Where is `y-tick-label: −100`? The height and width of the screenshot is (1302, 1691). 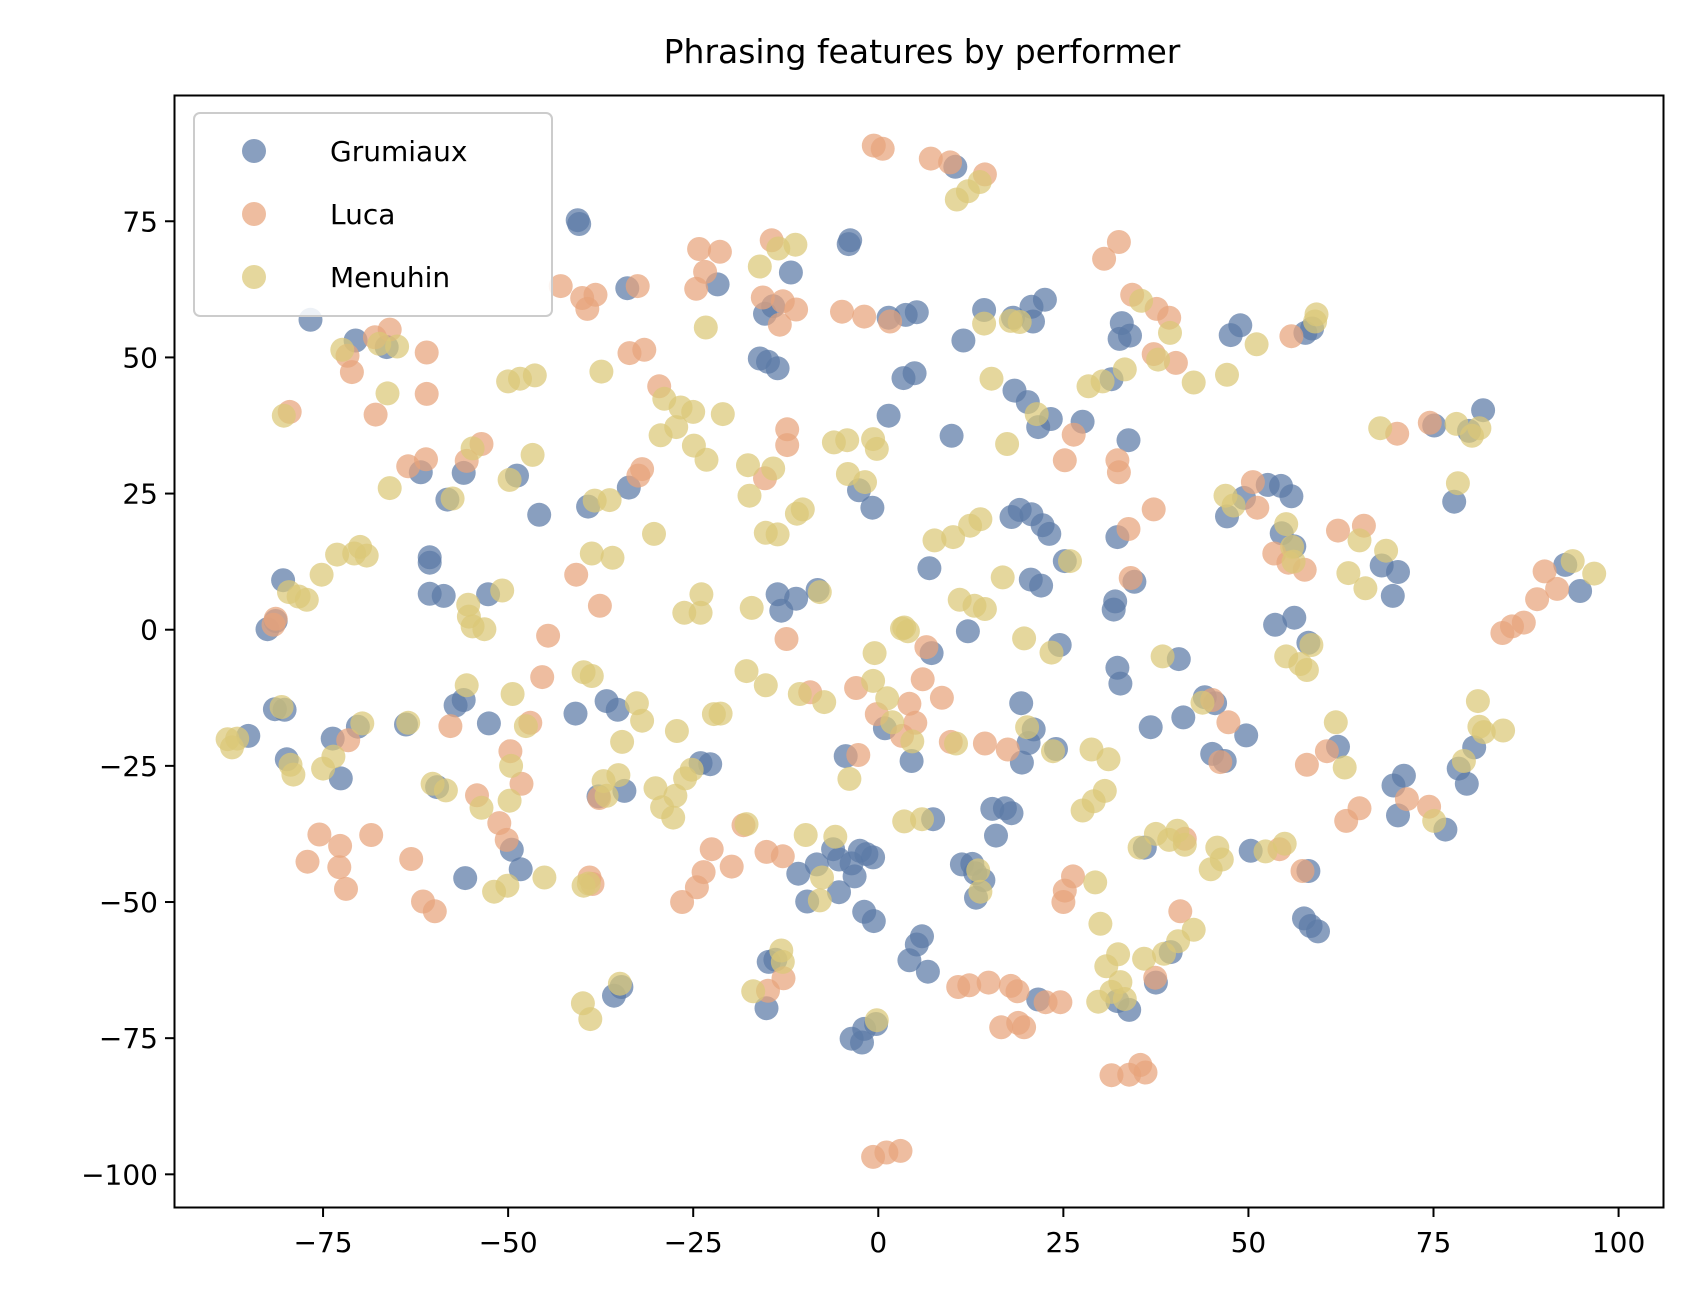
y-tick-label: −100 is located at coordinates (119, 1174).